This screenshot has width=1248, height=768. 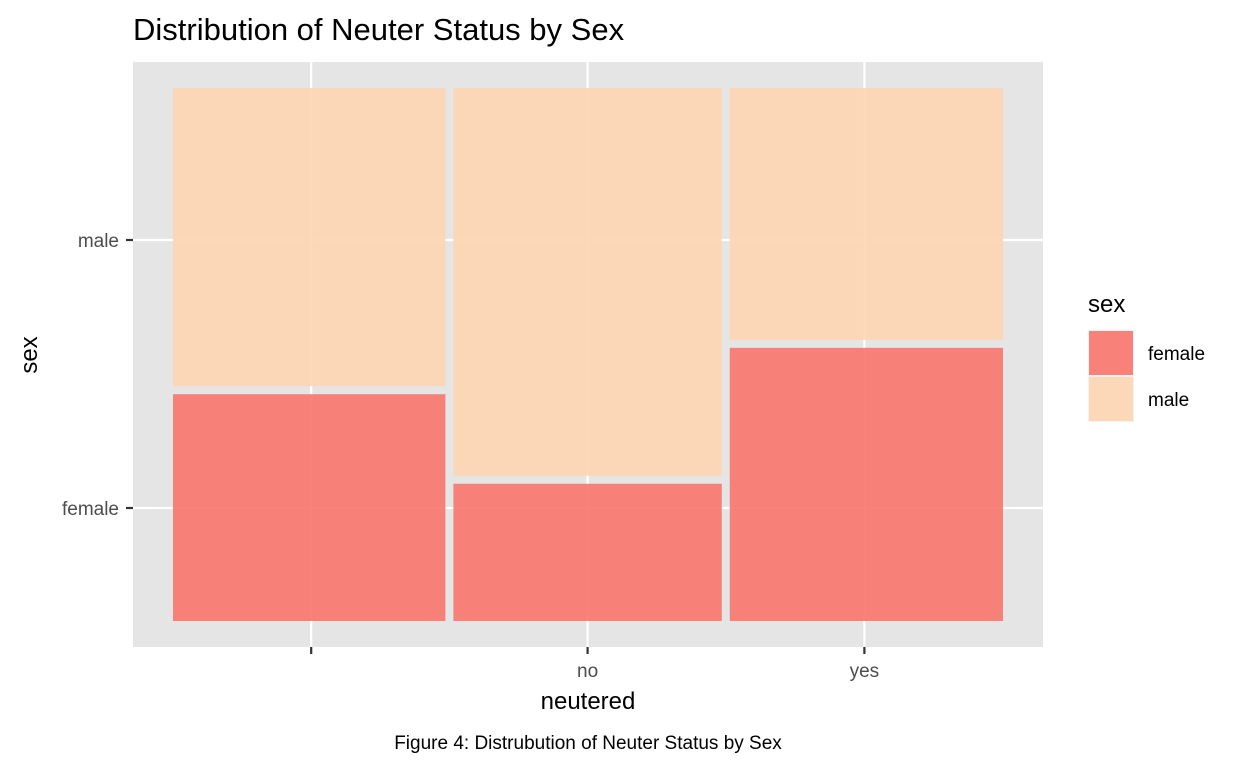 What do you see at coordinates (29, 354) in the screenshot?
I see `y-axis-title: sex` at bounding box center [29, 354].